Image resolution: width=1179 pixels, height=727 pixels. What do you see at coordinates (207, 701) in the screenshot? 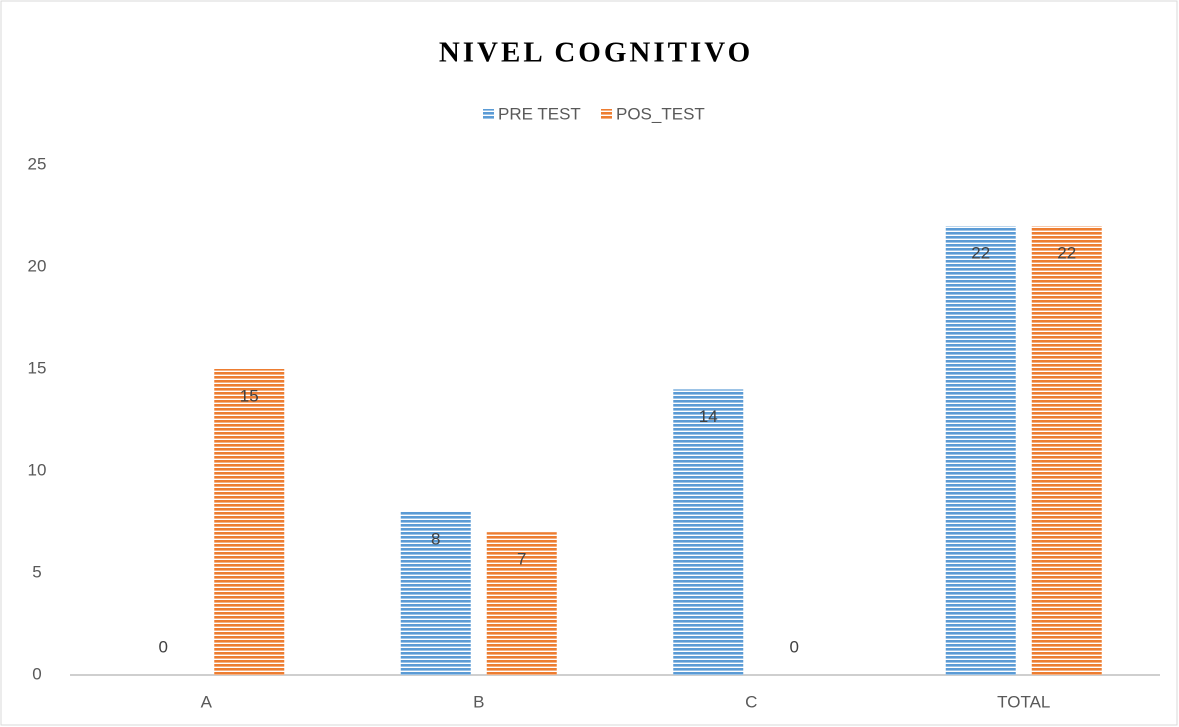
I see `x-tick-label: A` at bounding box center [207, 701].